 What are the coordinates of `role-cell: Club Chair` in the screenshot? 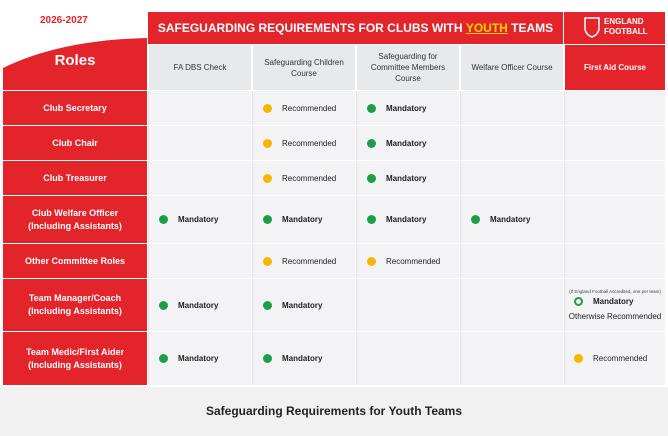 It's located at (75, 143).